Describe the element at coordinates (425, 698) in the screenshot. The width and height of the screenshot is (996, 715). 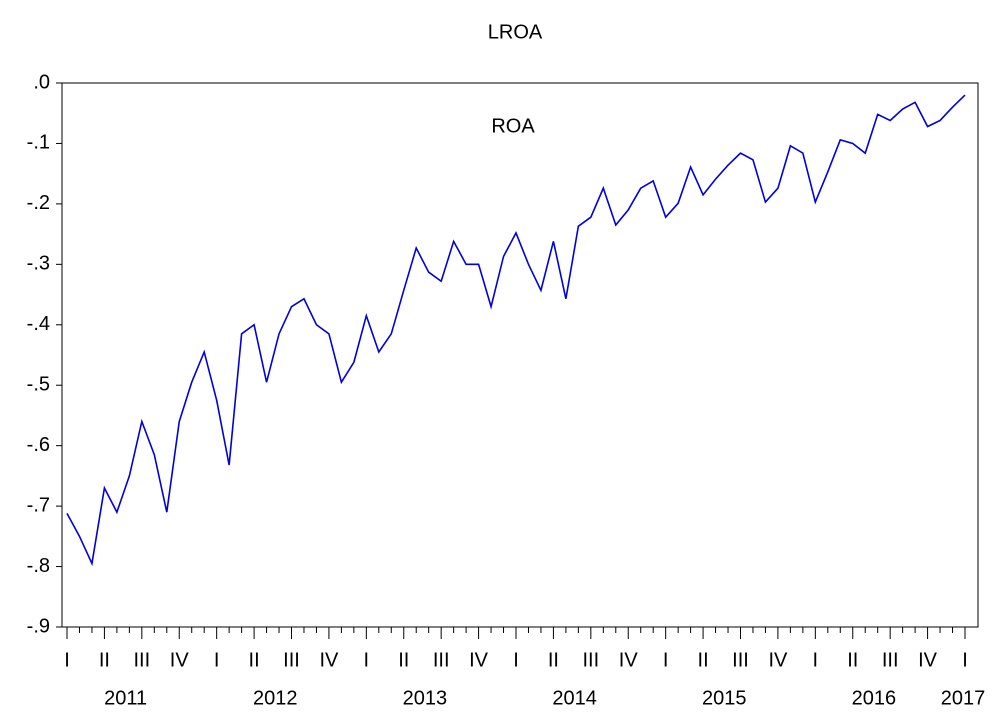
I see `year-label: 2013` at that location.